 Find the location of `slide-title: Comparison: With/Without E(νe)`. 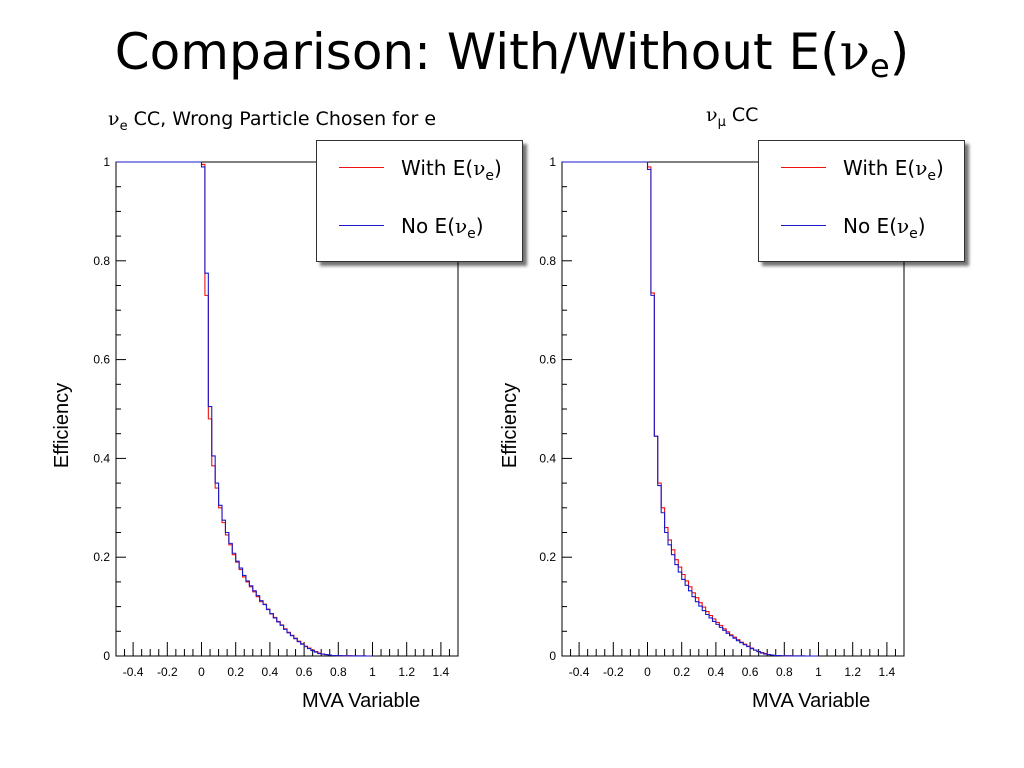

slide-title: Comparison: With/Without E(νe) is located at coordinates (512, 54).